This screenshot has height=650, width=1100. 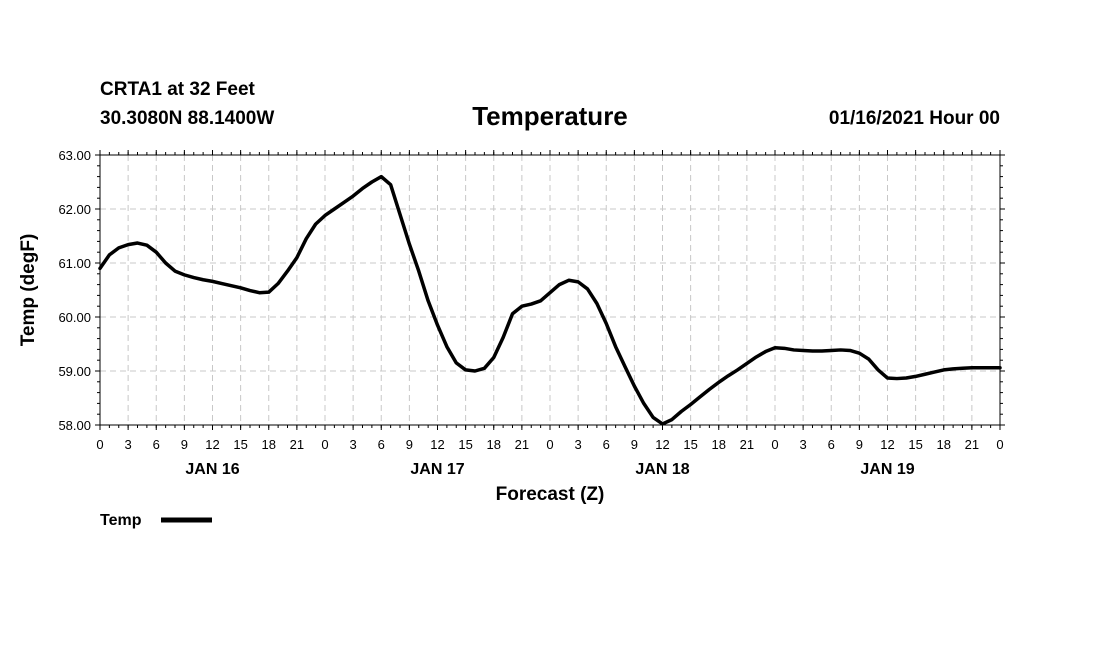 I want to click on y-tick-label: 58.00, so click(x=74, y=425).